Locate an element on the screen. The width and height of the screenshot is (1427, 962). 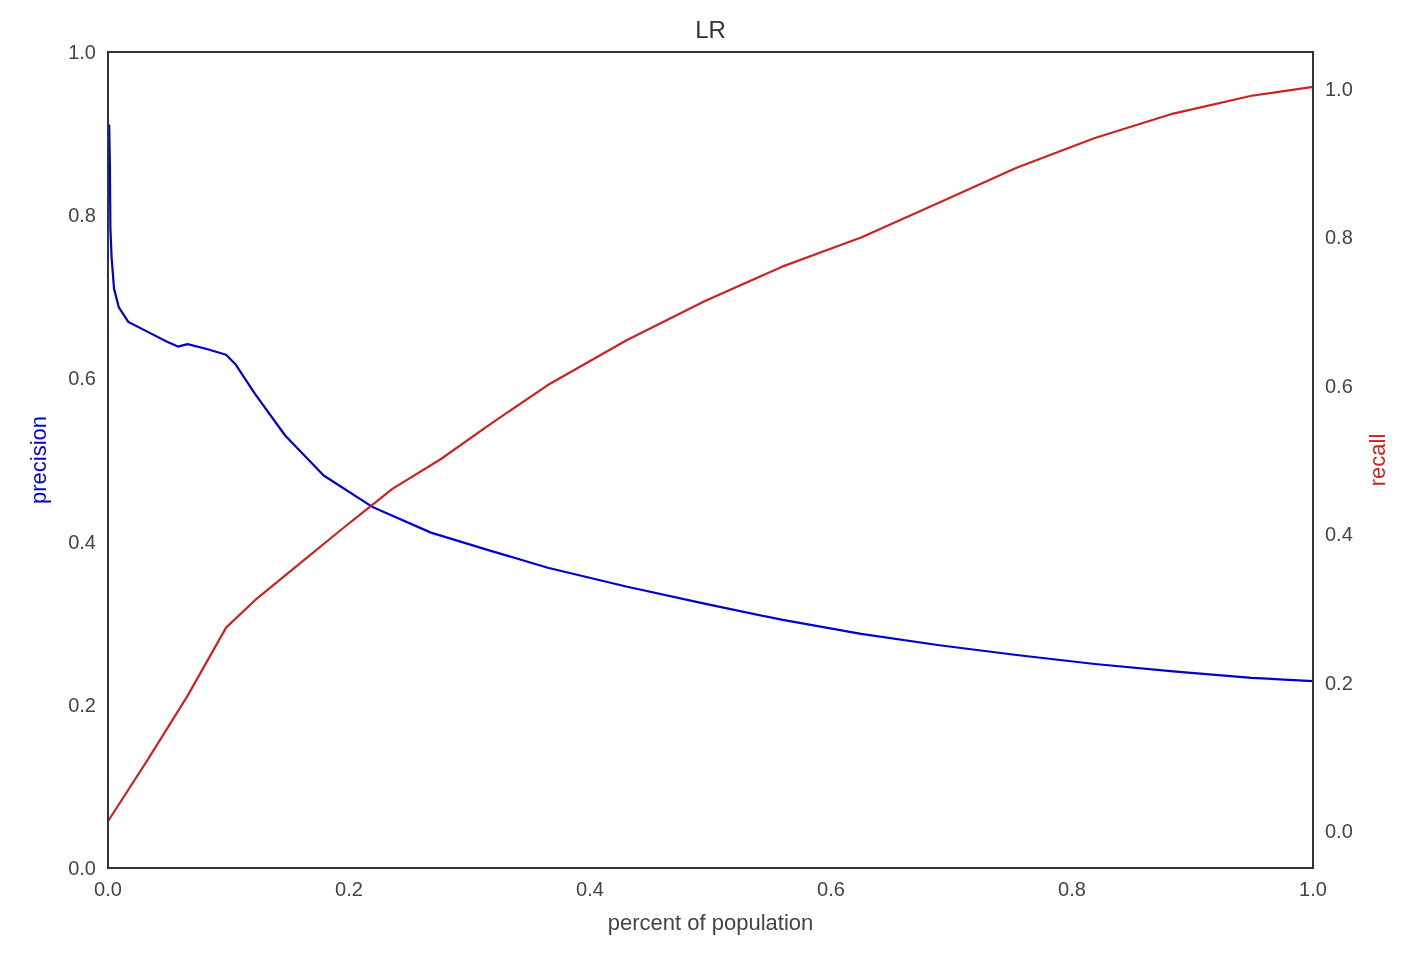
x-axis-title: percent of population is located at coordinates (710, 922).